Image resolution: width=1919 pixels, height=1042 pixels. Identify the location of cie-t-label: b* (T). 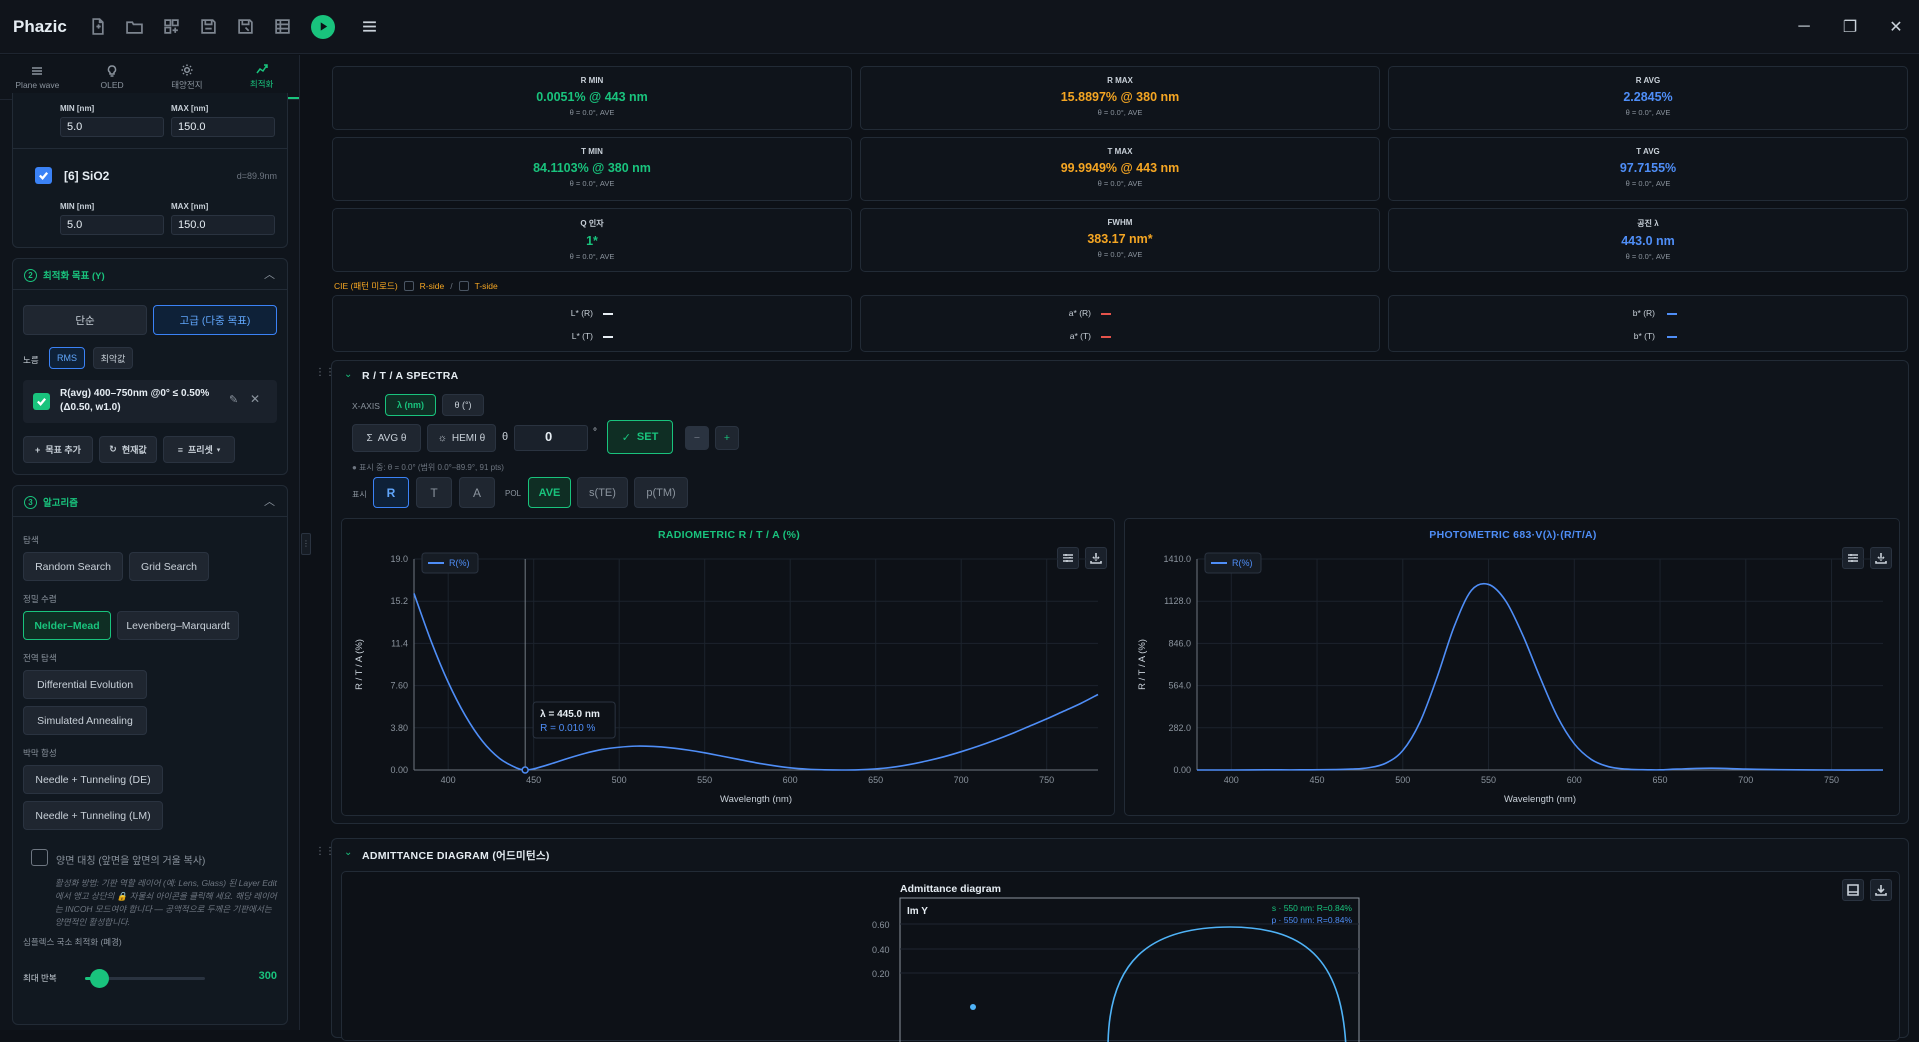
(1644, 336).